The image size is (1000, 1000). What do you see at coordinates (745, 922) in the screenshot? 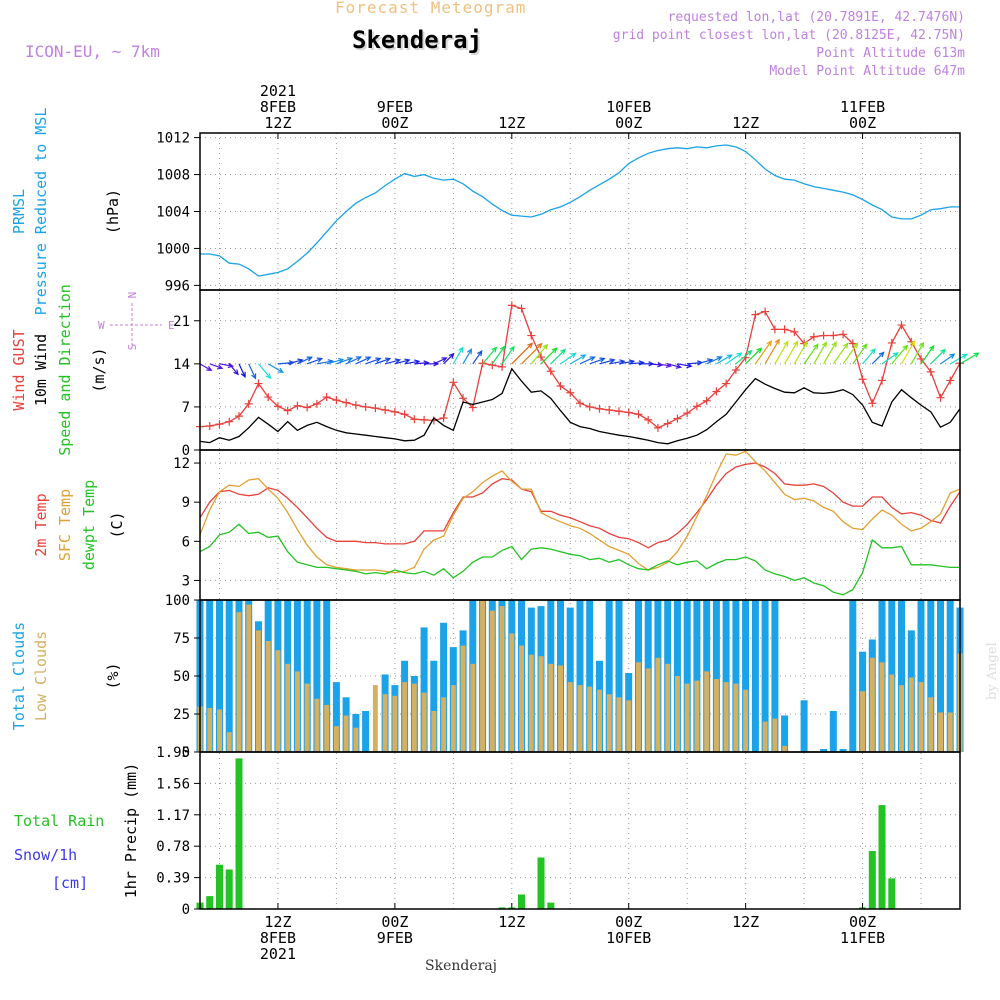
I see `x-tick-label-bottom: 12Z` at bounding box center [745, 922].